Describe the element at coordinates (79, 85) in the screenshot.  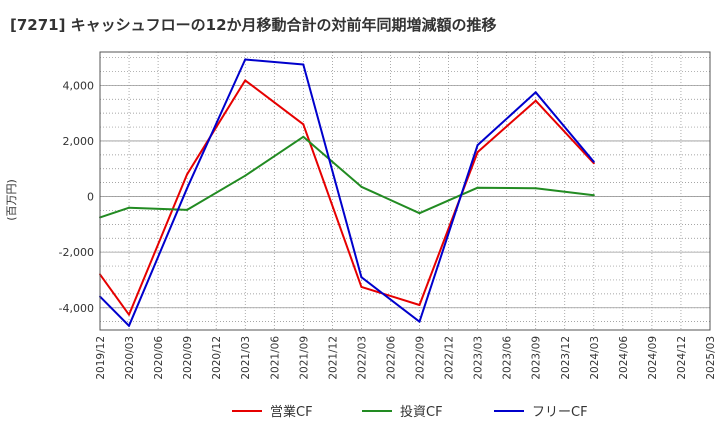
I see `y-tick-label: 4,000` at that location.